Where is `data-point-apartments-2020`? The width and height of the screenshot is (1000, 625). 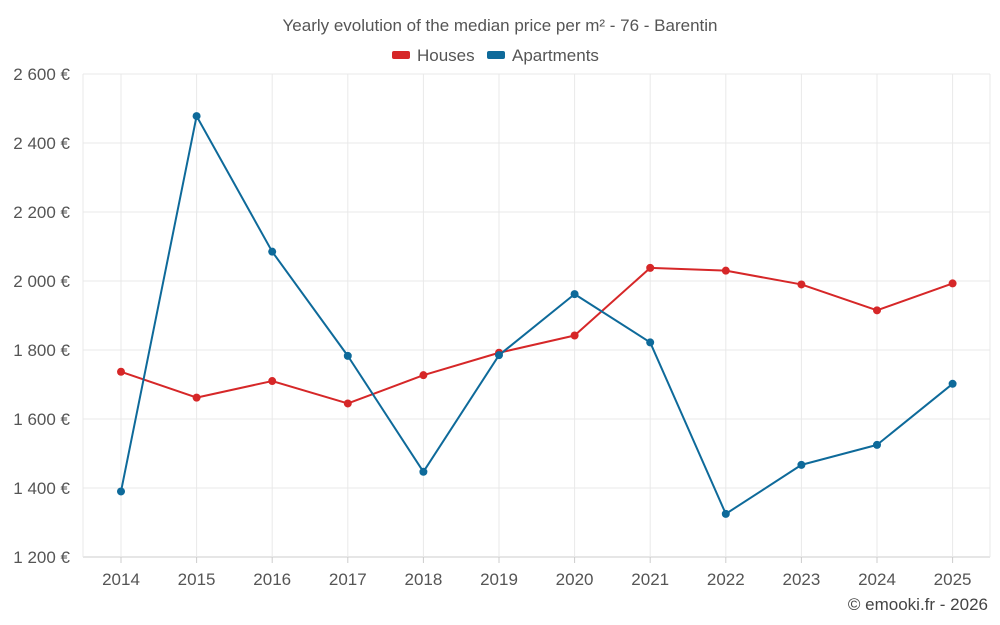 data-point-apartments-2020 is located at coordinates (574, 294).